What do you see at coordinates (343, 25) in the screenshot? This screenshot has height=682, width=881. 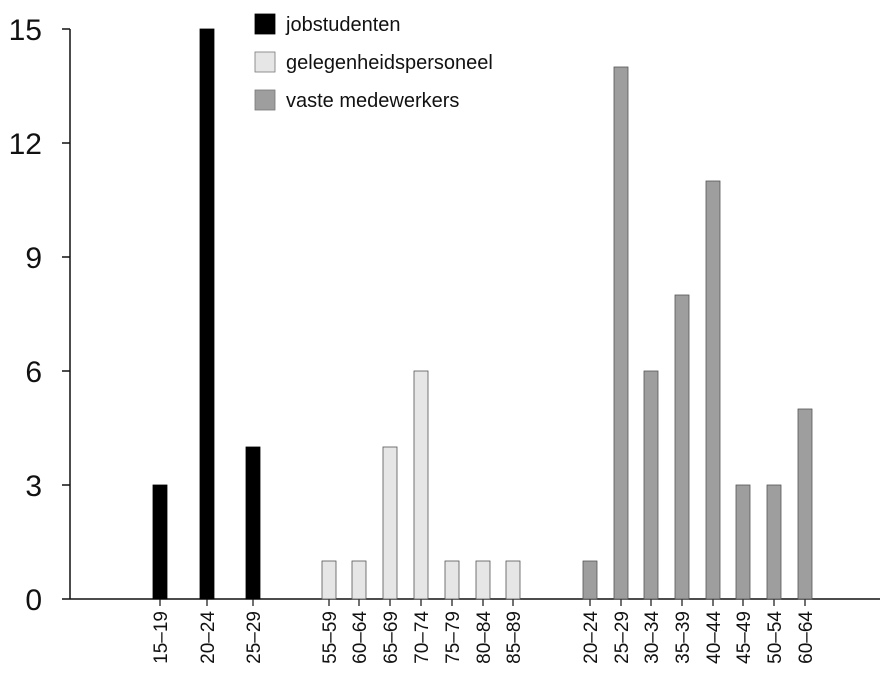 I see `legend-label: jobstudenten` at bounding box center [343, 25].